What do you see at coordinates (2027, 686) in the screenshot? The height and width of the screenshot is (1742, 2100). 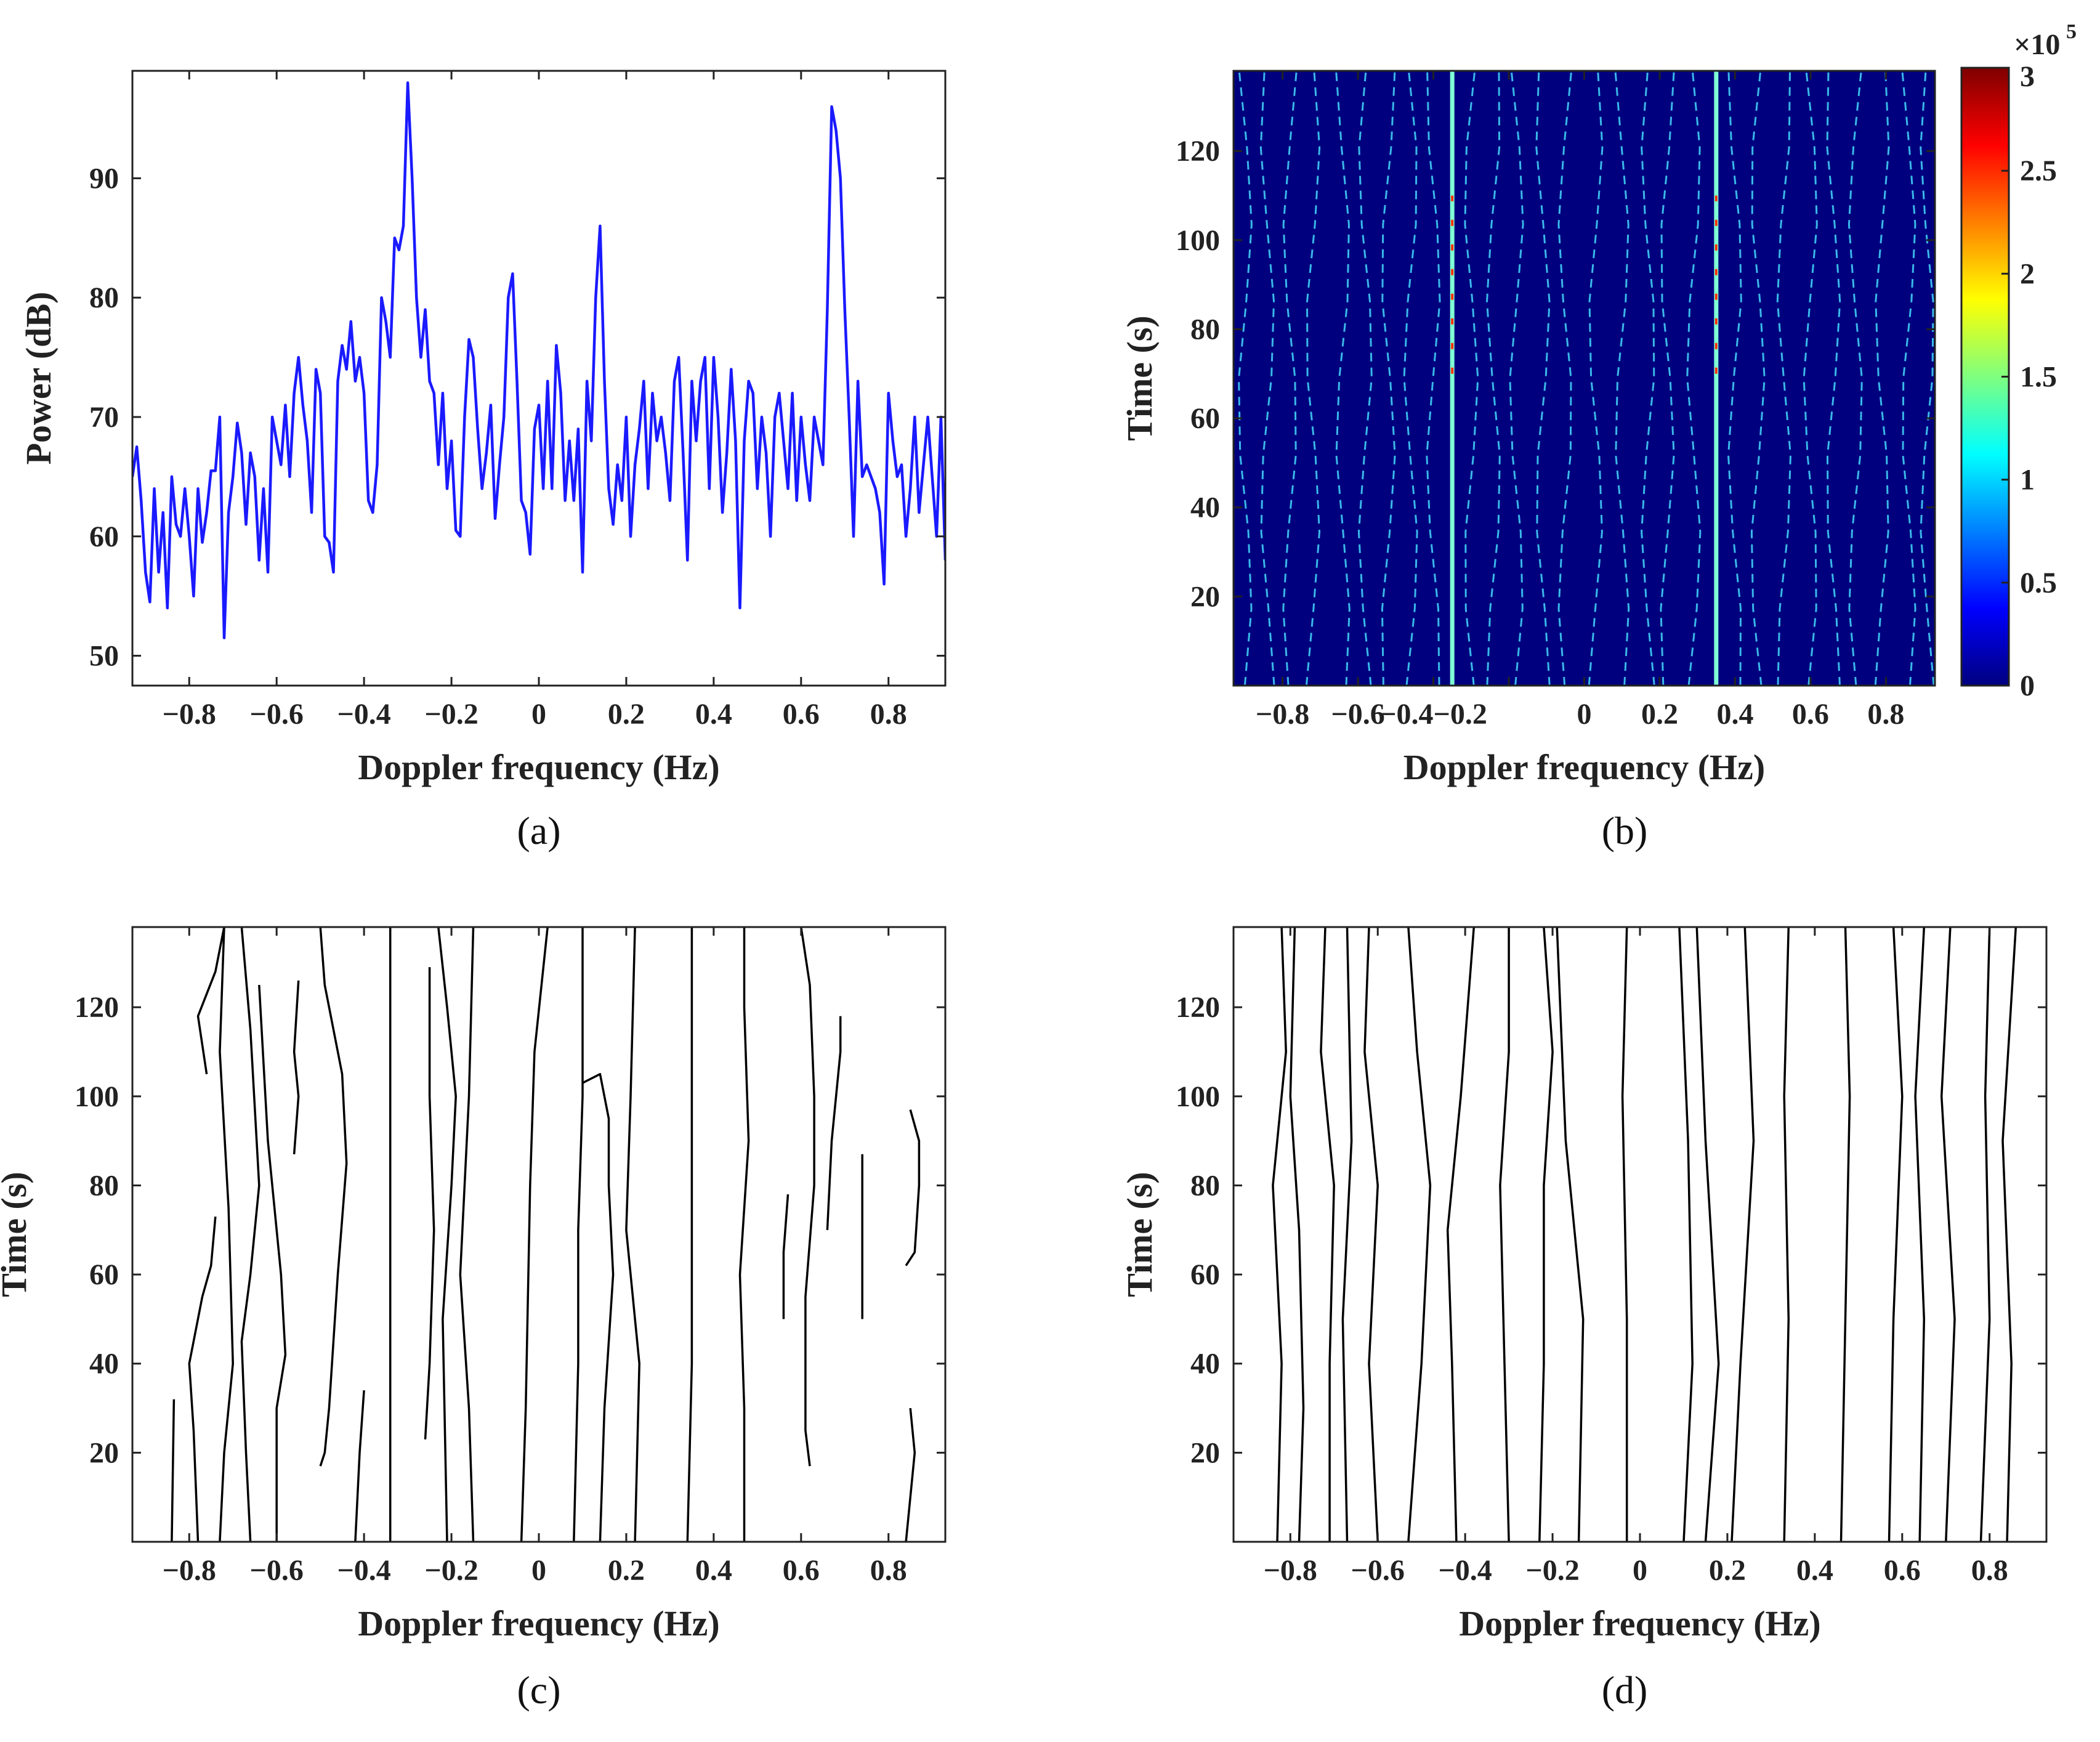 I see `colorbar-tick-label: 0` at bounding box center [2027, 686].